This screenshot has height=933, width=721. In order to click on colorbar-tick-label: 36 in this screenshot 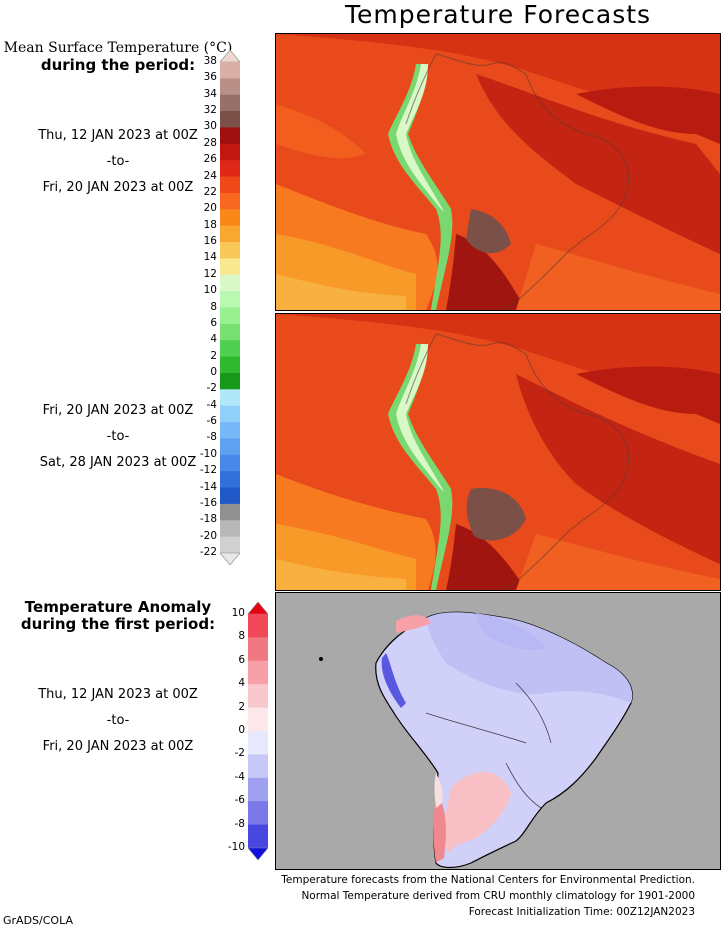, I will do `click(210, 77)`.